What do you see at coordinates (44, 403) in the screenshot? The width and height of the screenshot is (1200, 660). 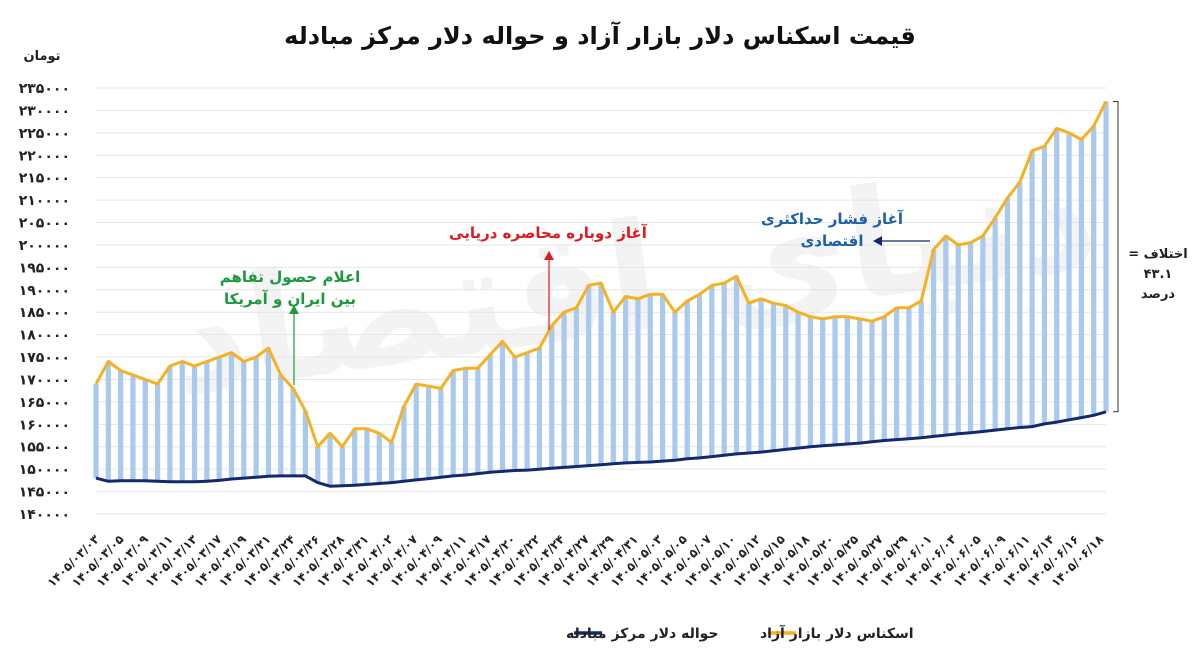 I see `y-tick-label: ۱۶۵۰۰۰` at bounding box center [44, 403].